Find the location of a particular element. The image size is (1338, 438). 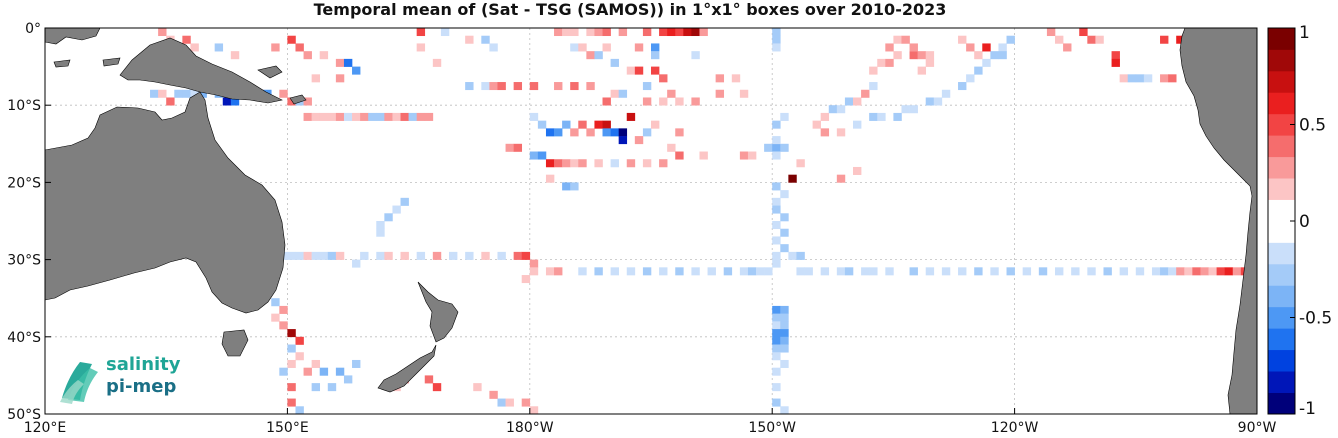

land-south-america is located at coordinates (1218, 221).